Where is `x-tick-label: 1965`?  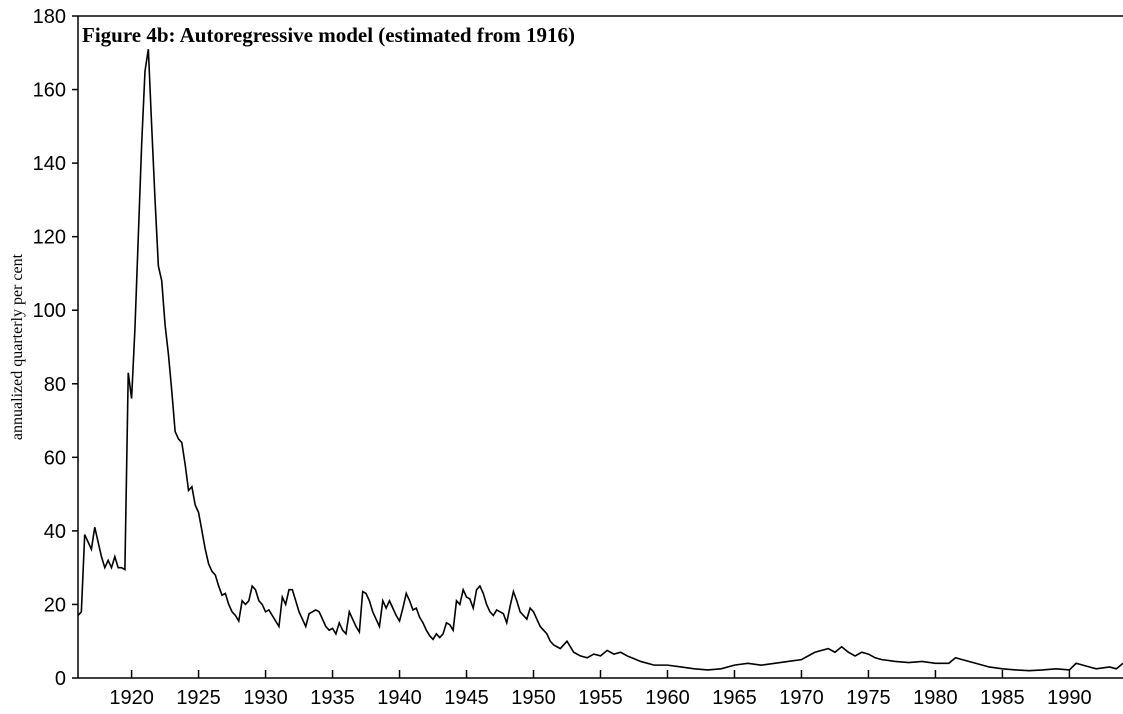
x-tick-label: 1965 is located at coordinates (734, 698).